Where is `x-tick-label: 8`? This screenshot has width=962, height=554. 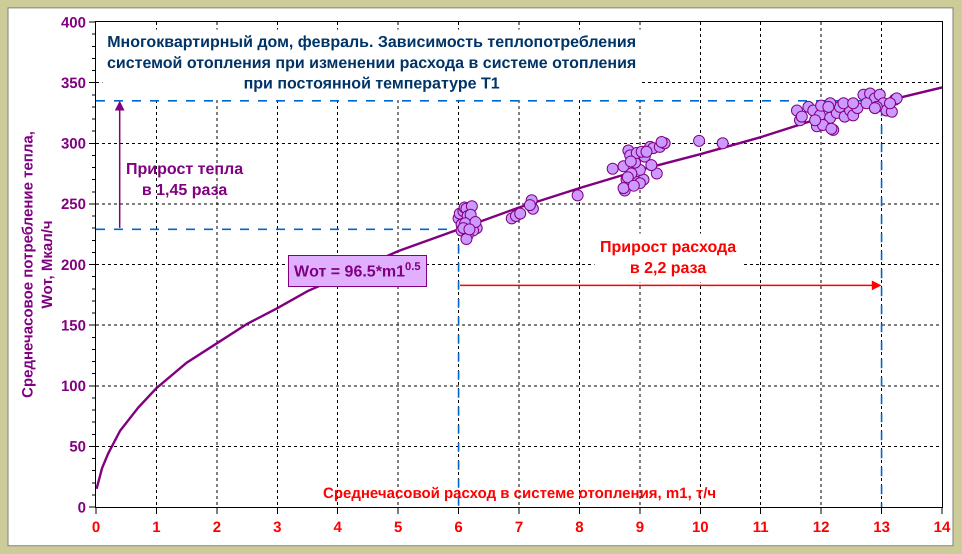 x-tick-label: 8 is located at coordinates (579, 527).